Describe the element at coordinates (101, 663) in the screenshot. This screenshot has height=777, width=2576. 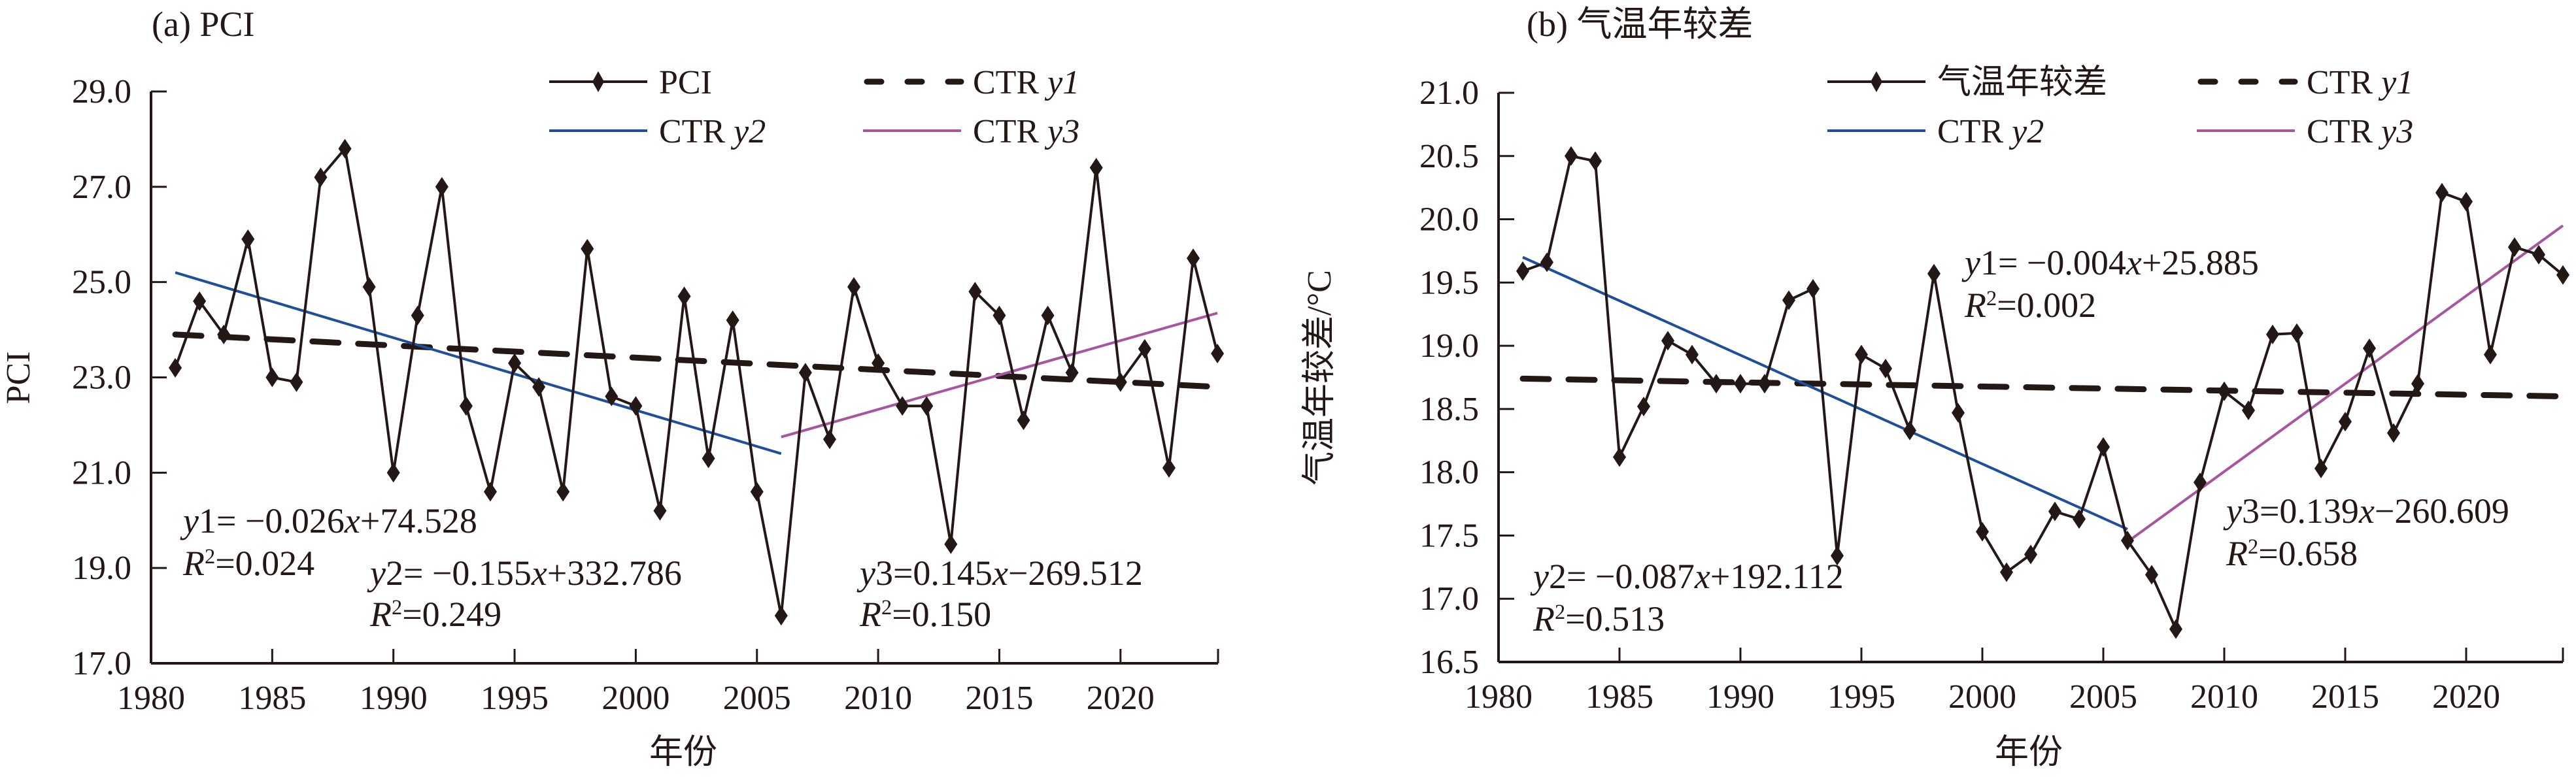
I see `y-tick-label: 17.0` at that location.